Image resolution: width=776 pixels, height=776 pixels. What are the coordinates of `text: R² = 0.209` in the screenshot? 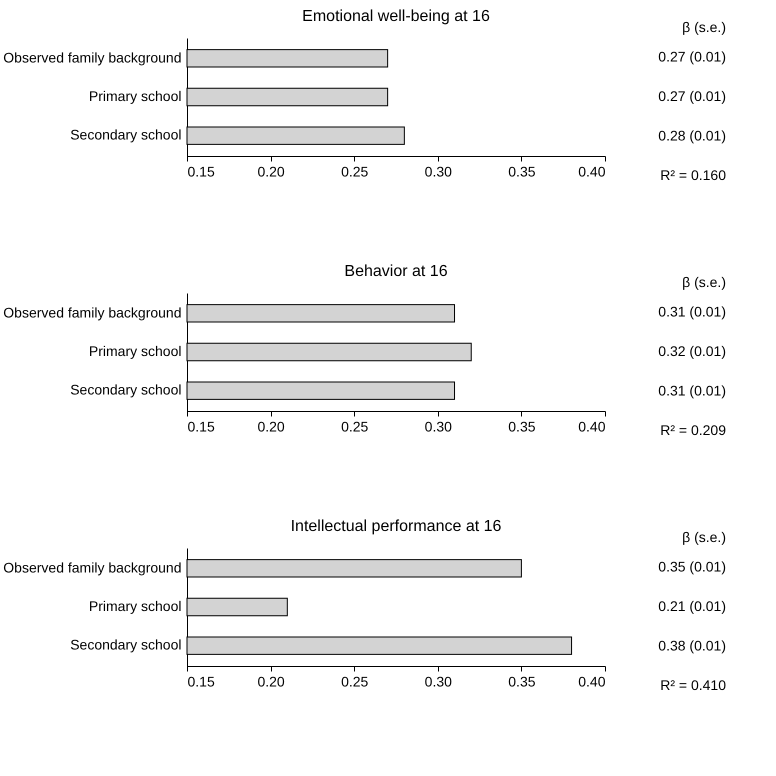 It's located at (693, 430).